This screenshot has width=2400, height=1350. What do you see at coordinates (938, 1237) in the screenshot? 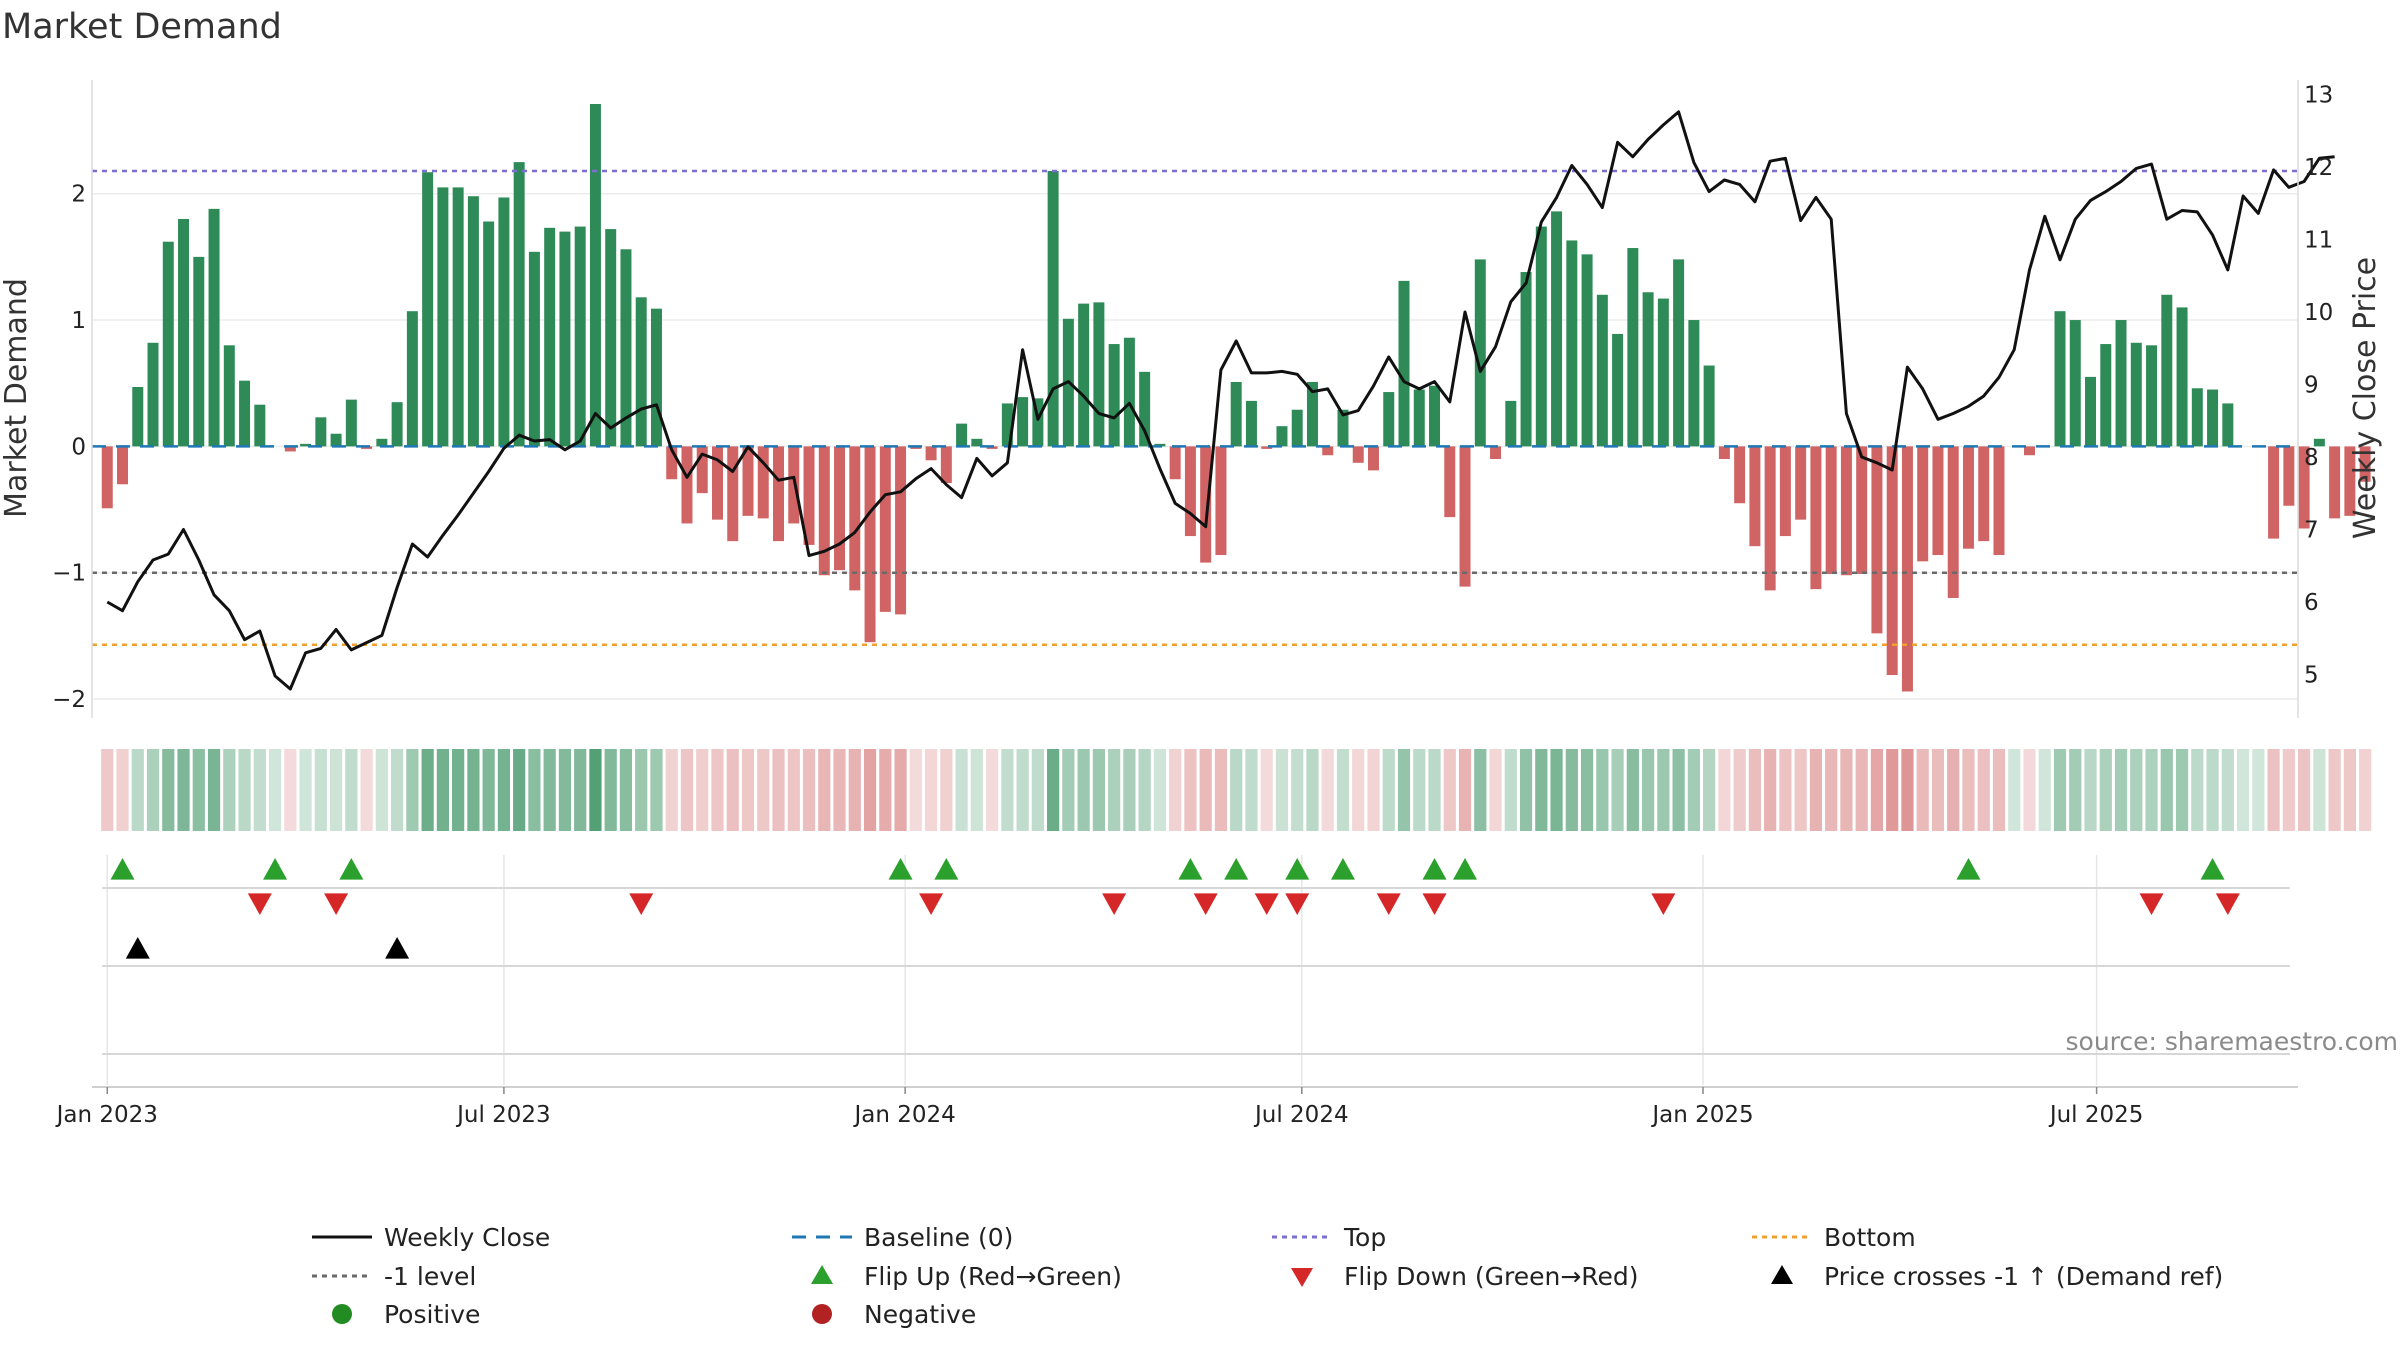
I see `legend-label: Baseline (0)` at bounding box center [938, 1237].